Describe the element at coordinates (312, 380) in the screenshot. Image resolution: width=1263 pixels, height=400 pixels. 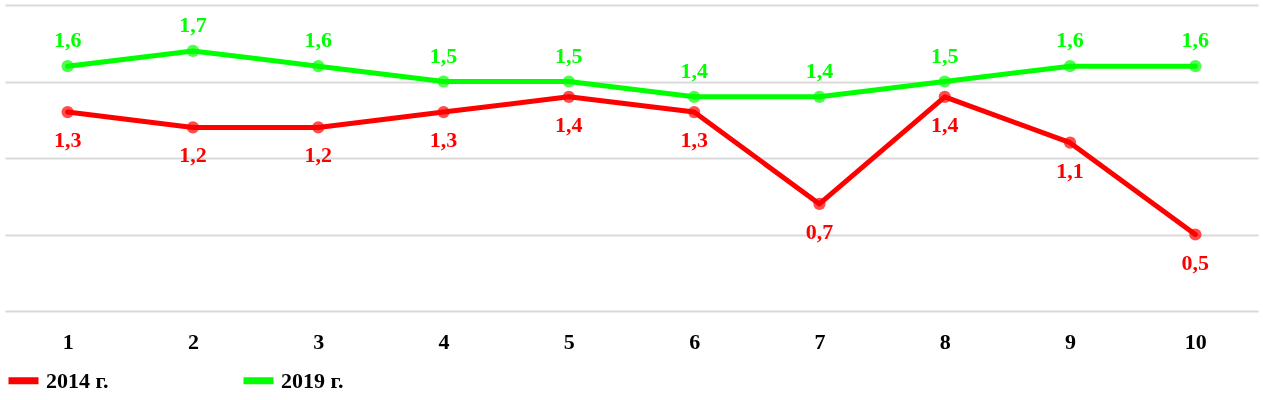
I see `legend-label: 2019 г.` at that location.